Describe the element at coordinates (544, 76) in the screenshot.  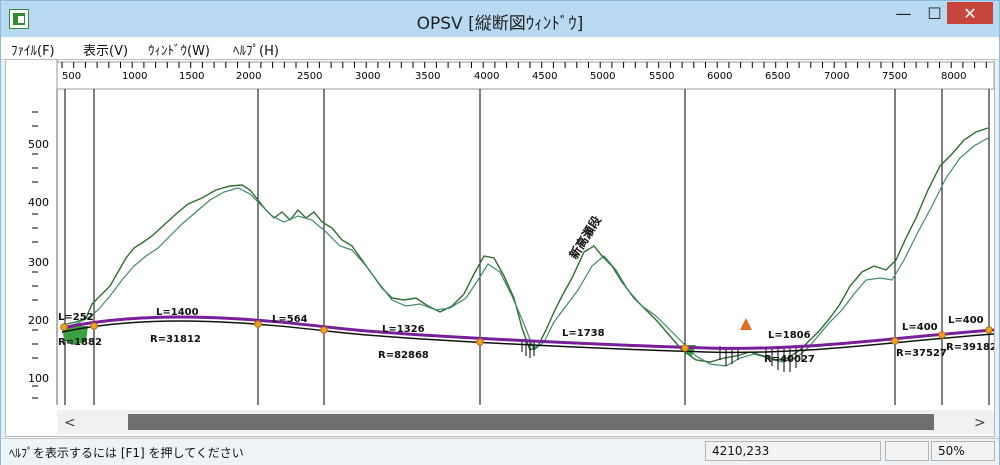
I see `ruler-label-4500: 4500` at that location.